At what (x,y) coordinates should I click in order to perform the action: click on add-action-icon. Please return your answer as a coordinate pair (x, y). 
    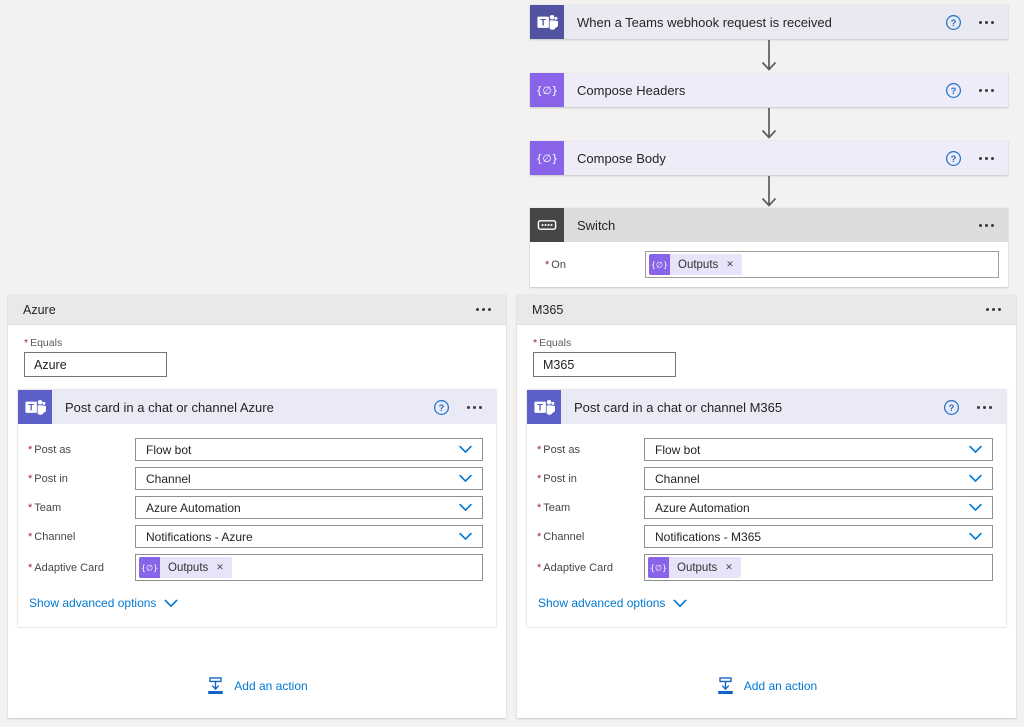
    Looking at the image, I should click on (725, 686).